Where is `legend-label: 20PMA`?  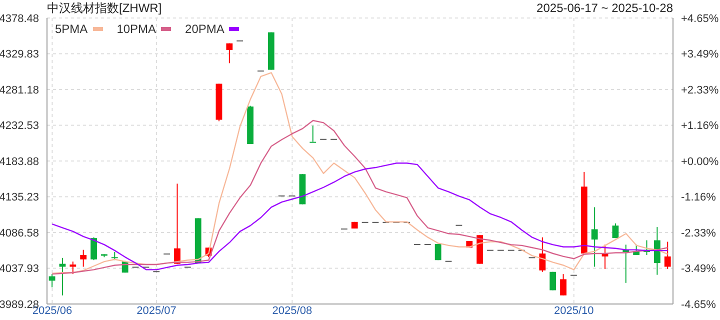 legend-label: 20PMA is located at coordinates (204, 29).